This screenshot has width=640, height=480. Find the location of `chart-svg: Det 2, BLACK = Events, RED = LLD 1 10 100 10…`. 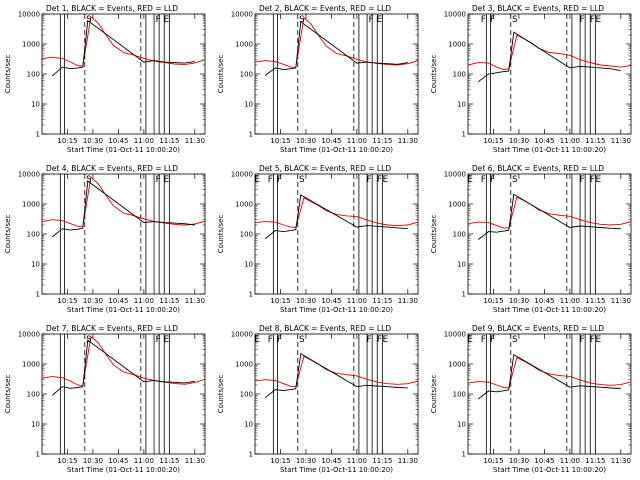

chart-svg: Det 2, BLACK = Events, RED = LLD 1 10 100 10… is located at coordinates (318, 79).